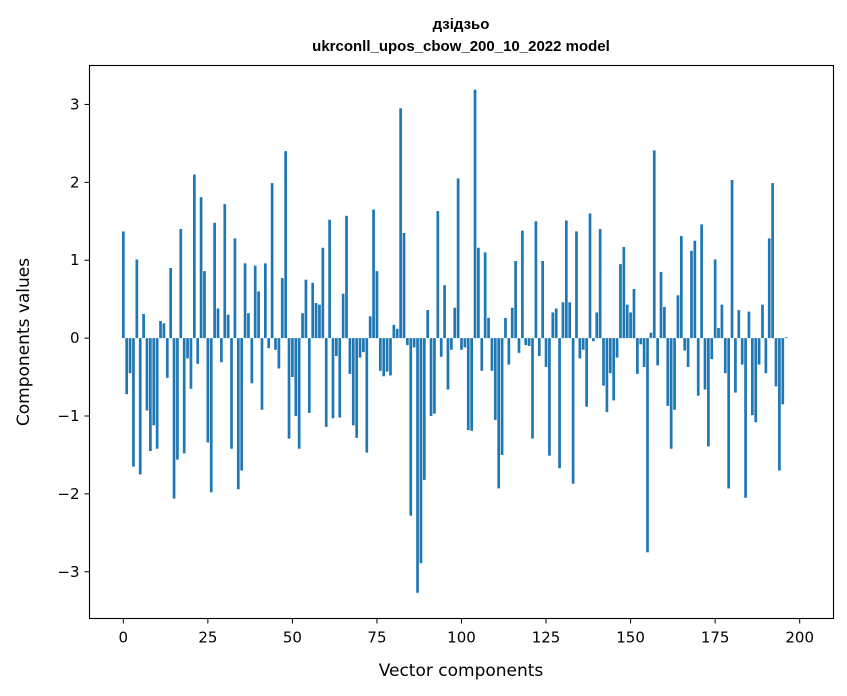 Image resolution: width=847 pixels, height=696 pixels. Describe the element at coordinates (68, 494) in the screenshot. I see `y-tick-label: −2` at that location.